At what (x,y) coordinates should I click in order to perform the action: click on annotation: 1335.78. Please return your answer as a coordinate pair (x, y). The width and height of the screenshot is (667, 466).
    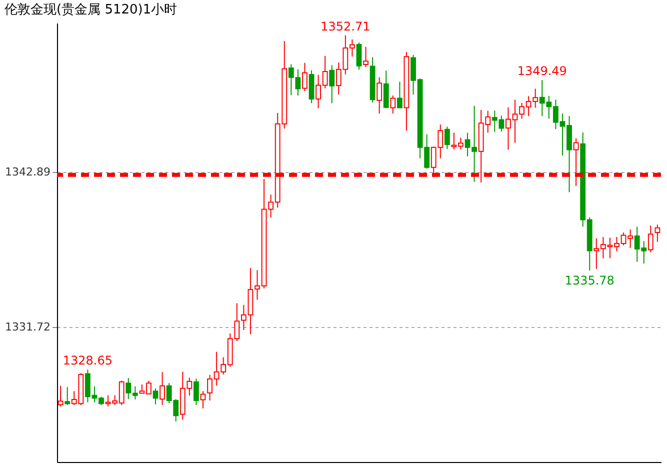
    Looking at the image, I should click on (589, 281).